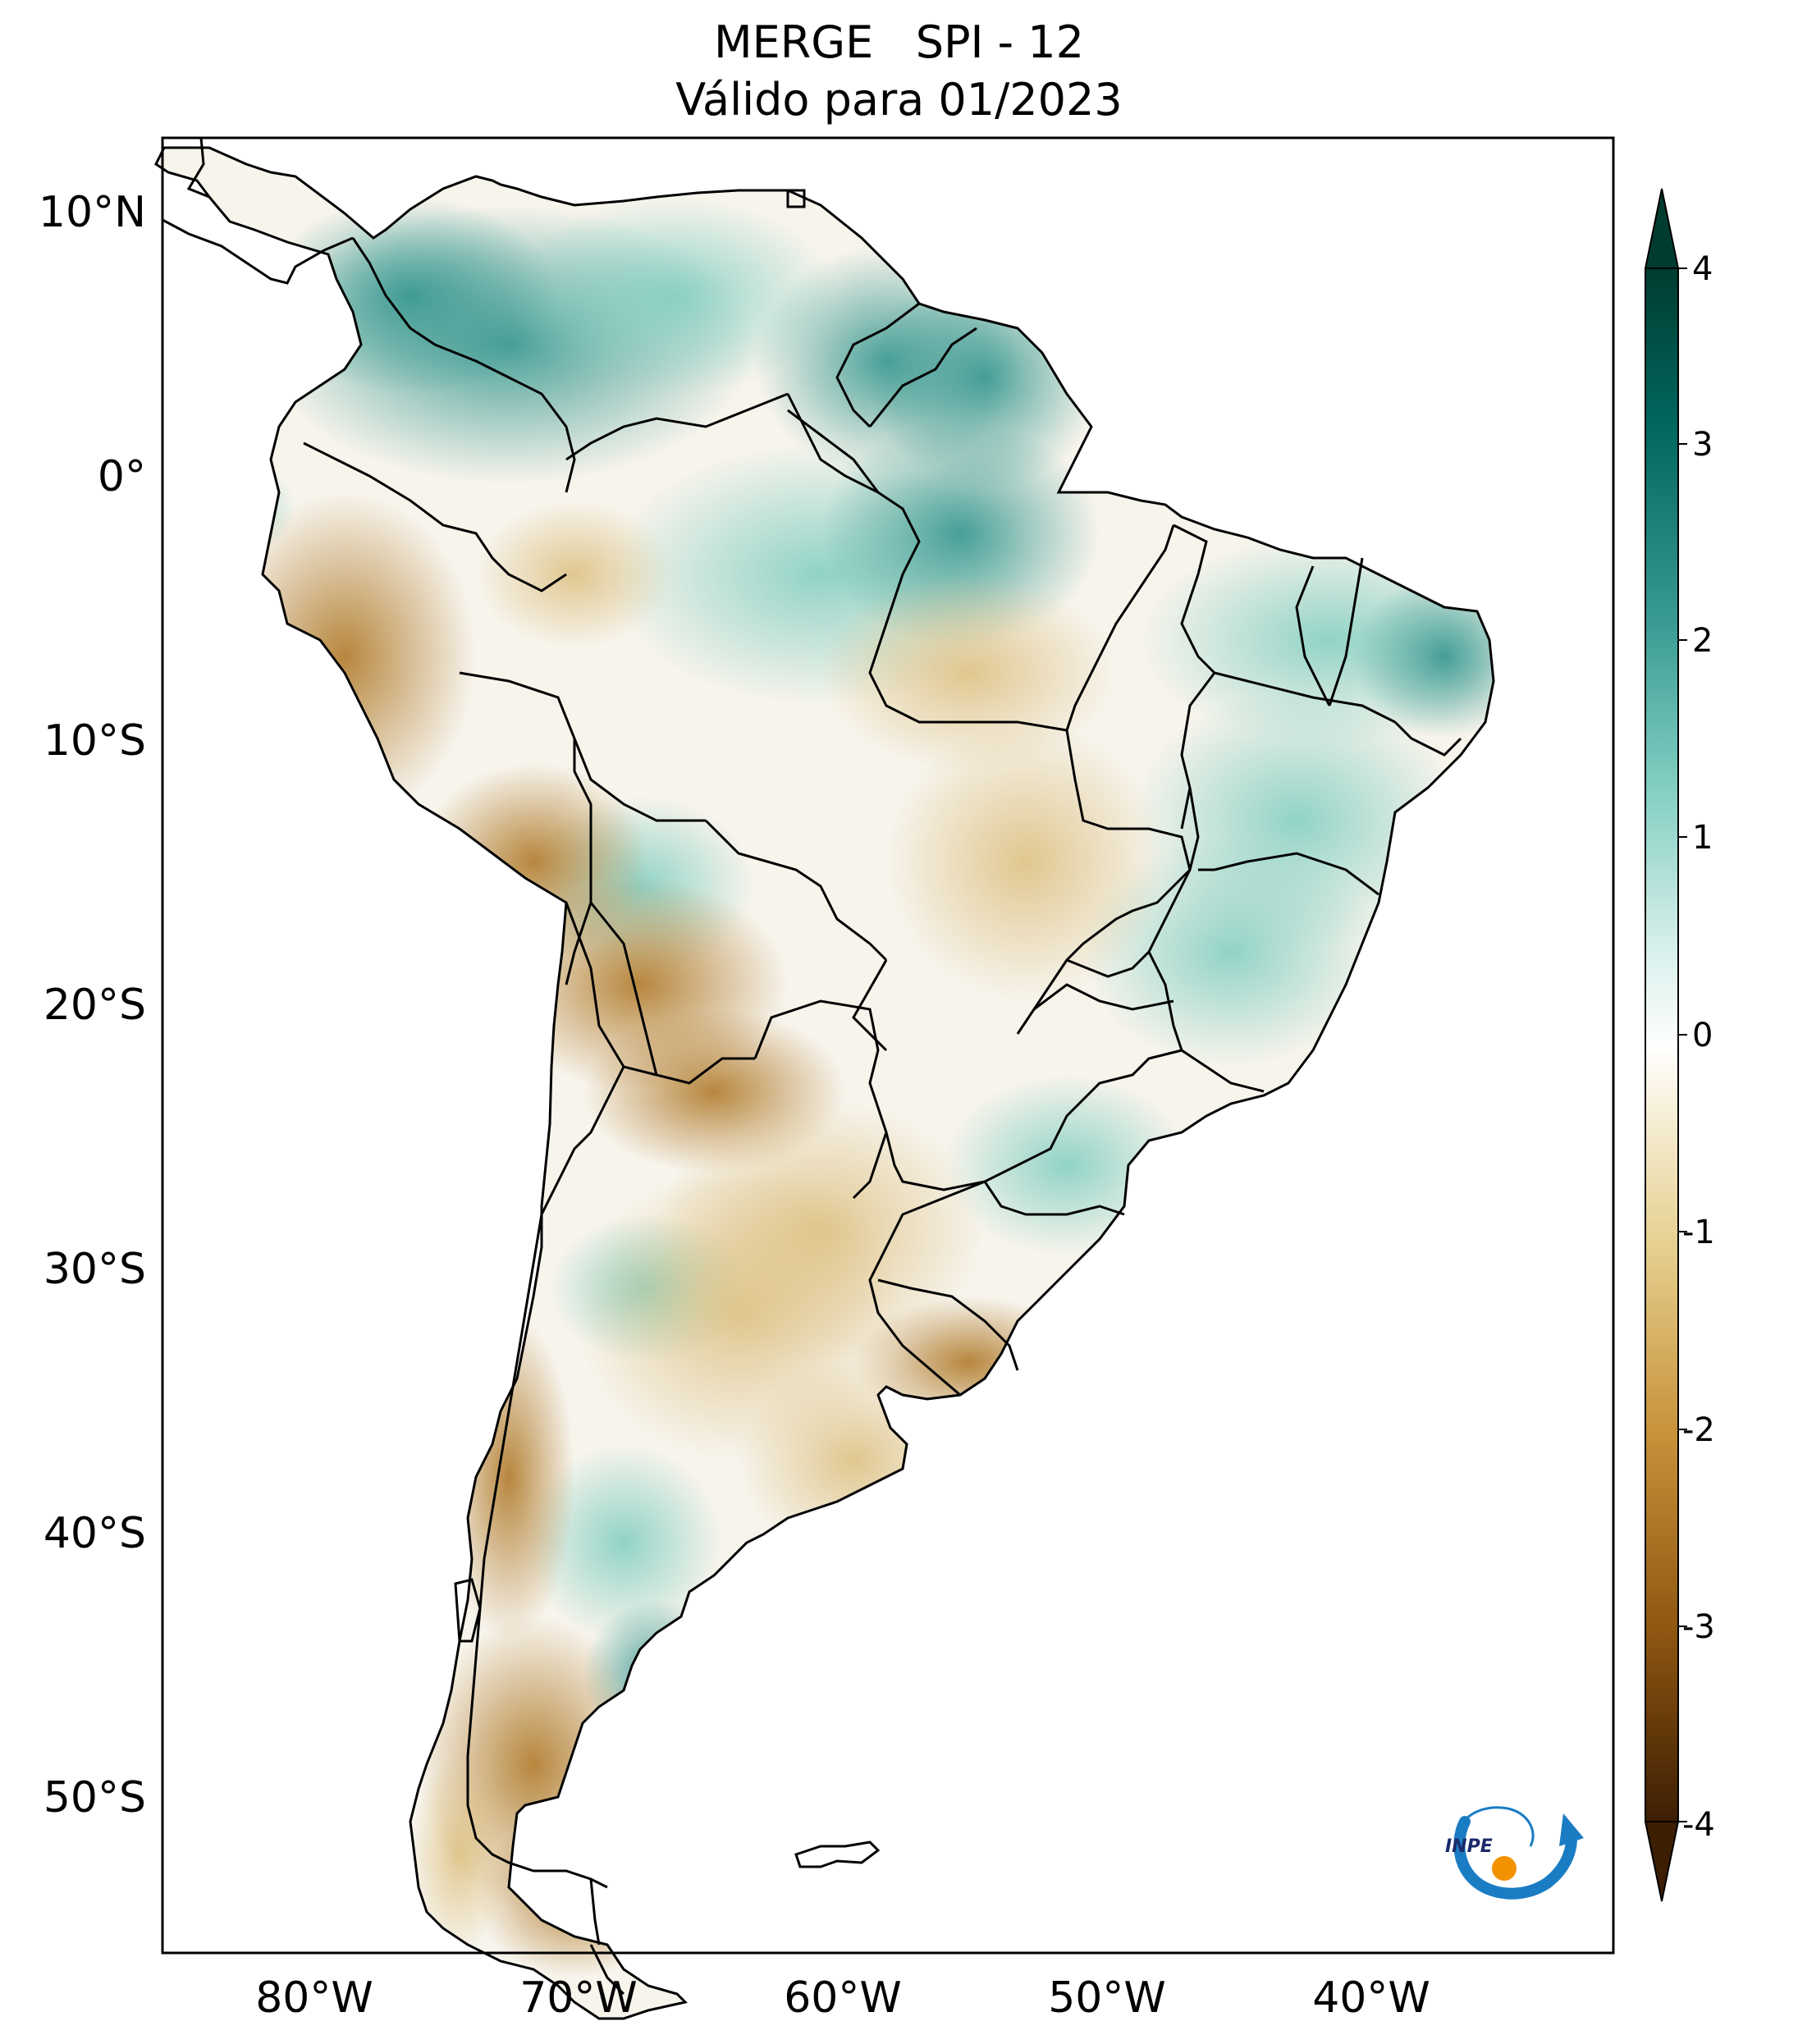 The image size is (1798, 2044). I want to click on lat-tick-label: 50°S, so click(94, 1797).